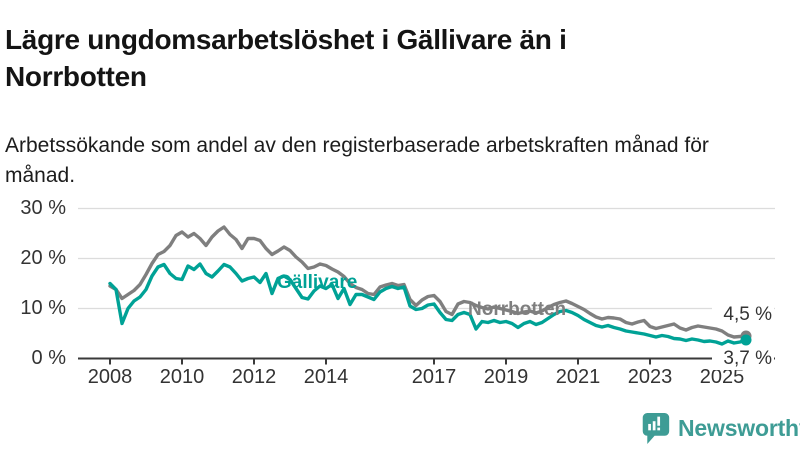 The width and height of the screenshot is (800, 450). I want to click on end-value-label-gallivare: 3,7 %, so click(743, 359).